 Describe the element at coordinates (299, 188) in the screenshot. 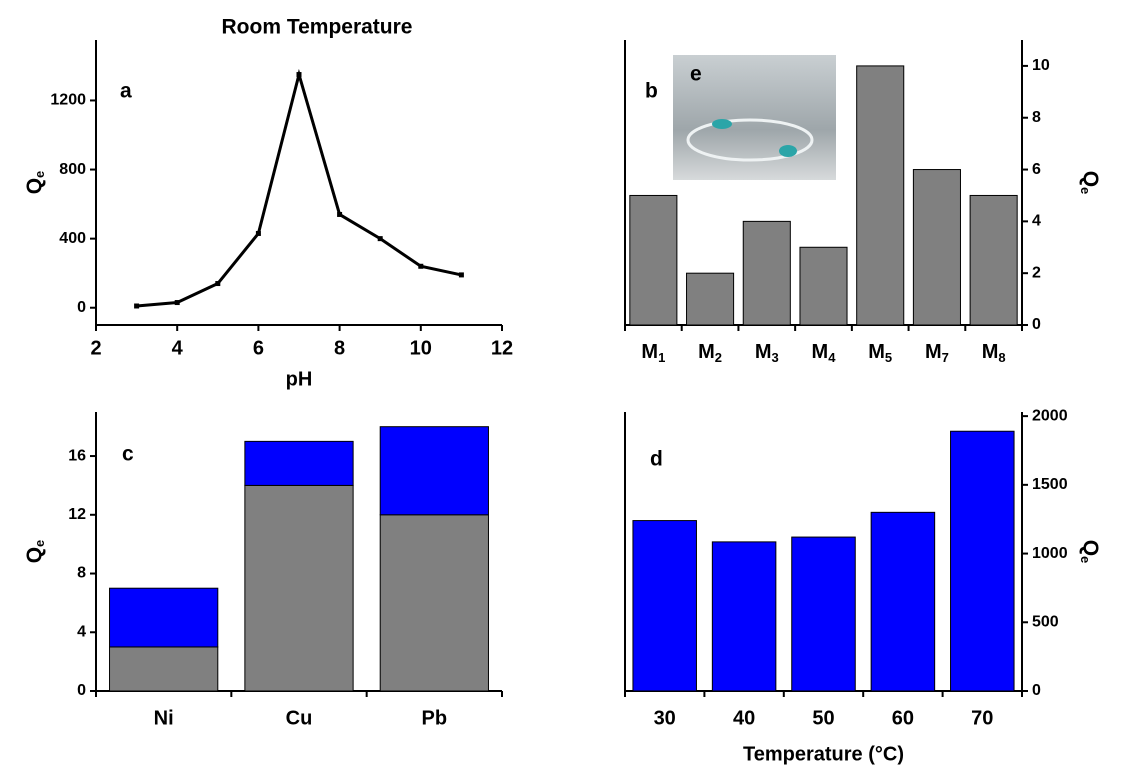

I see `data-line` at that location.